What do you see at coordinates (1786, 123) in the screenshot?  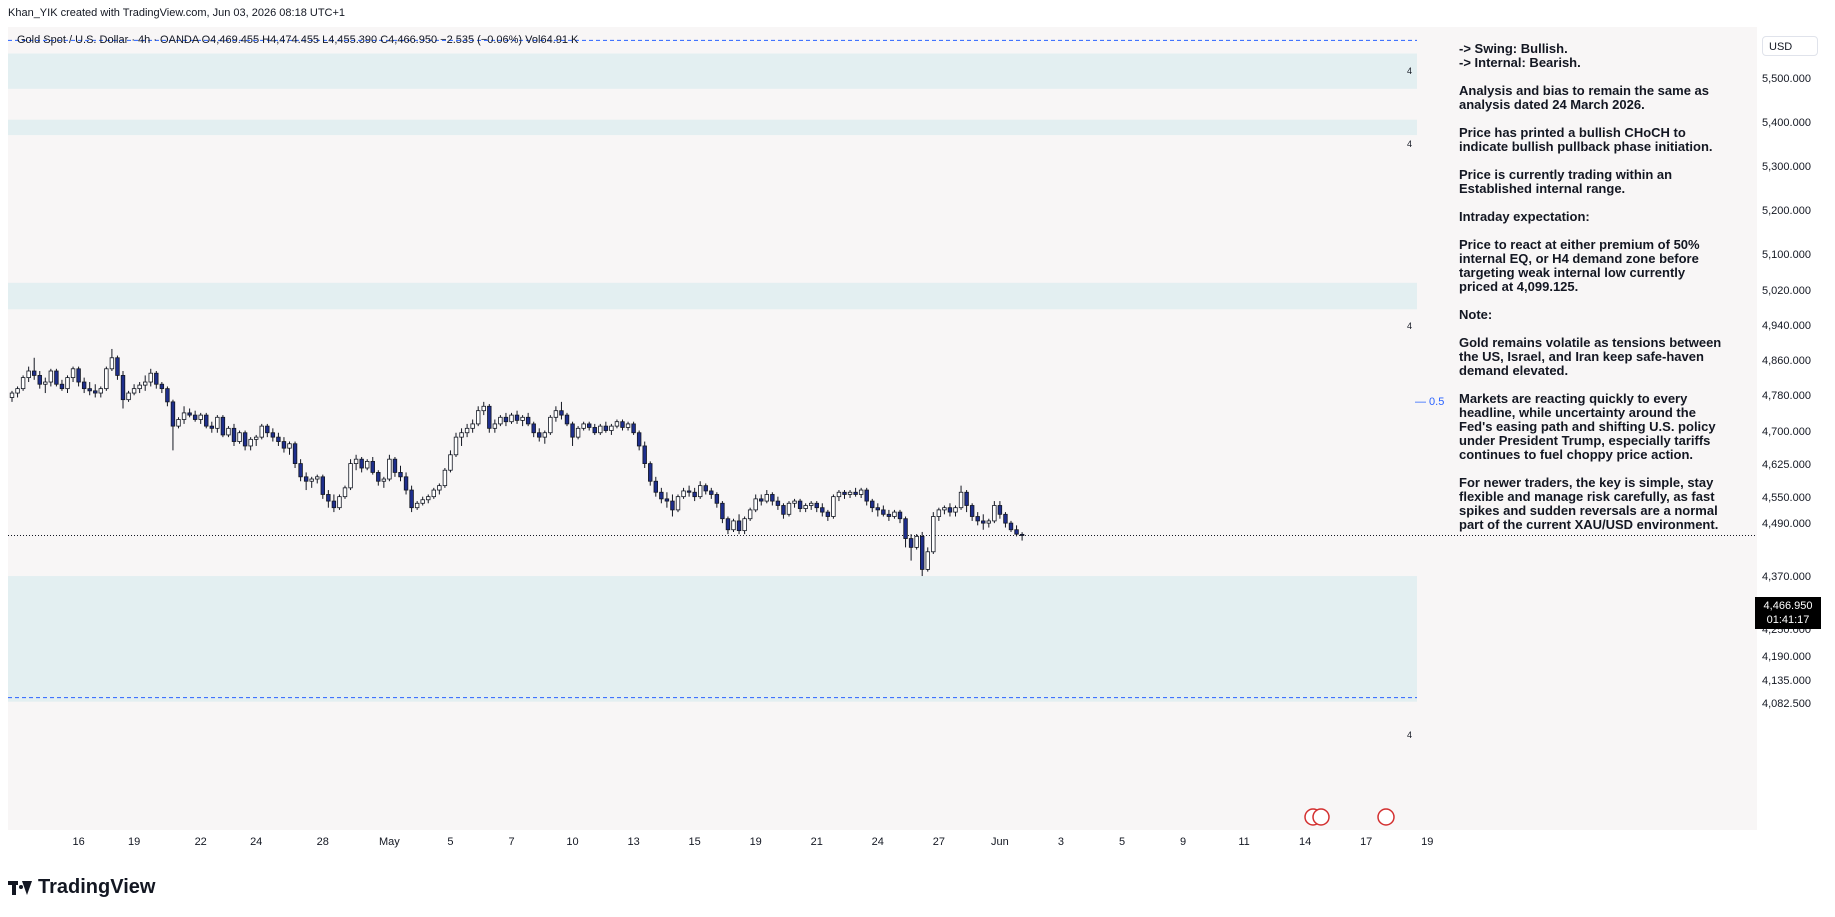 I see `price-tick-label: 5,400.000` at bounding box center [1786, 123].